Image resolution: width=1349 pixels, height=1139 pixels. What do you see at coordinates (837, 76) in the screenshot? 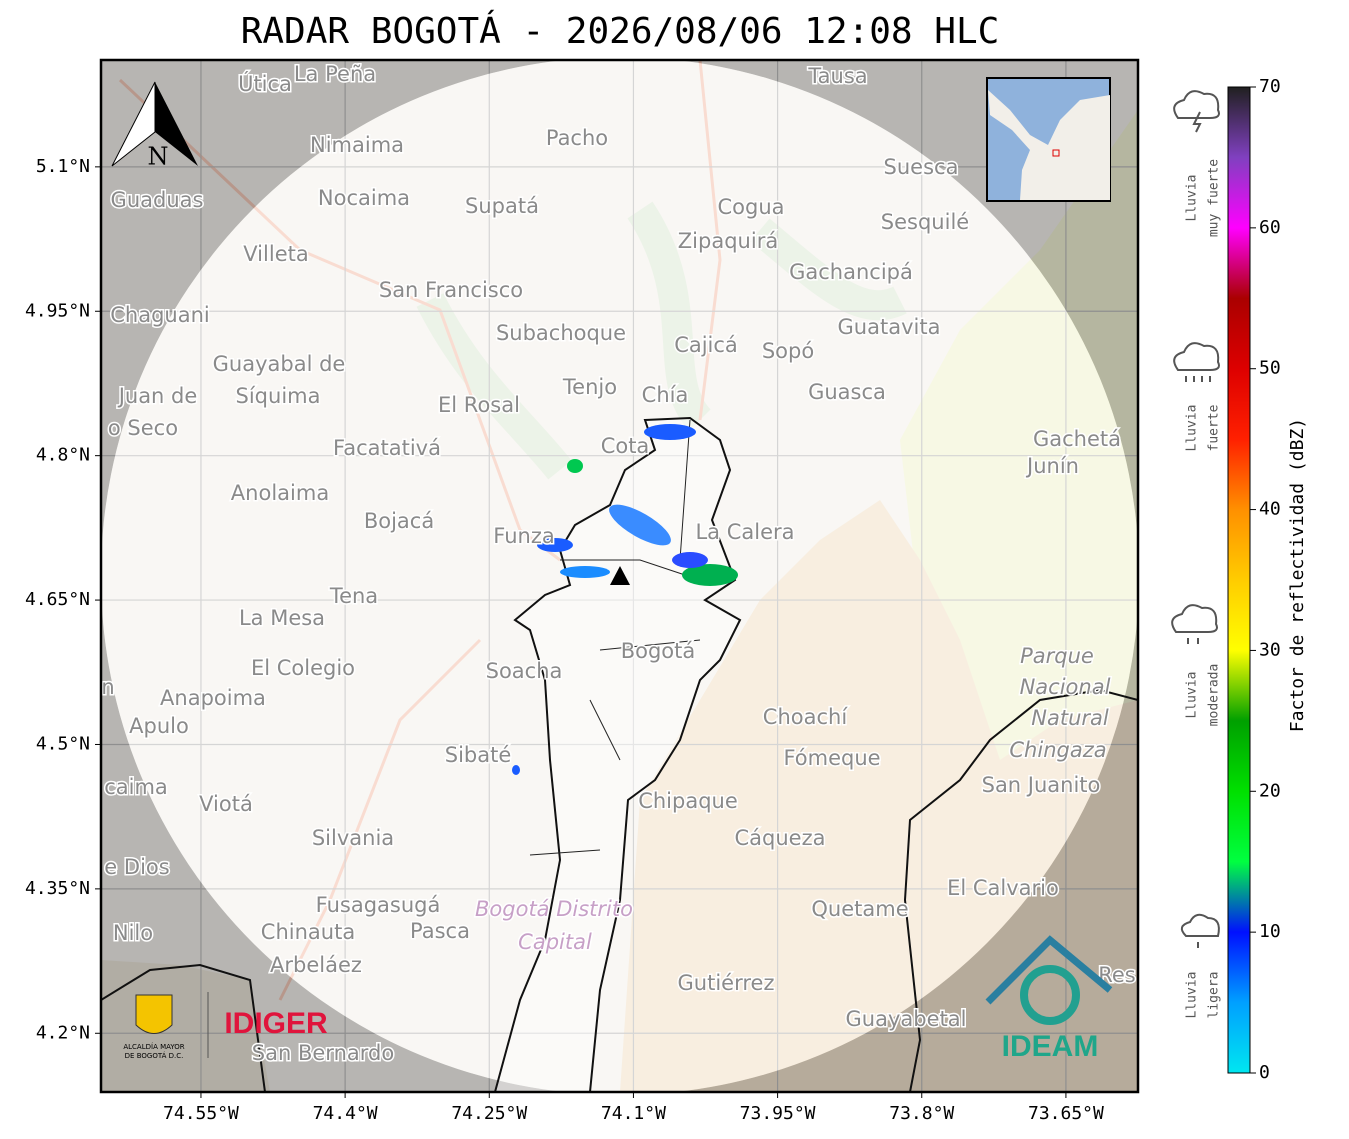
I see `place-label: Tausa` at bounding box center [837, 76].